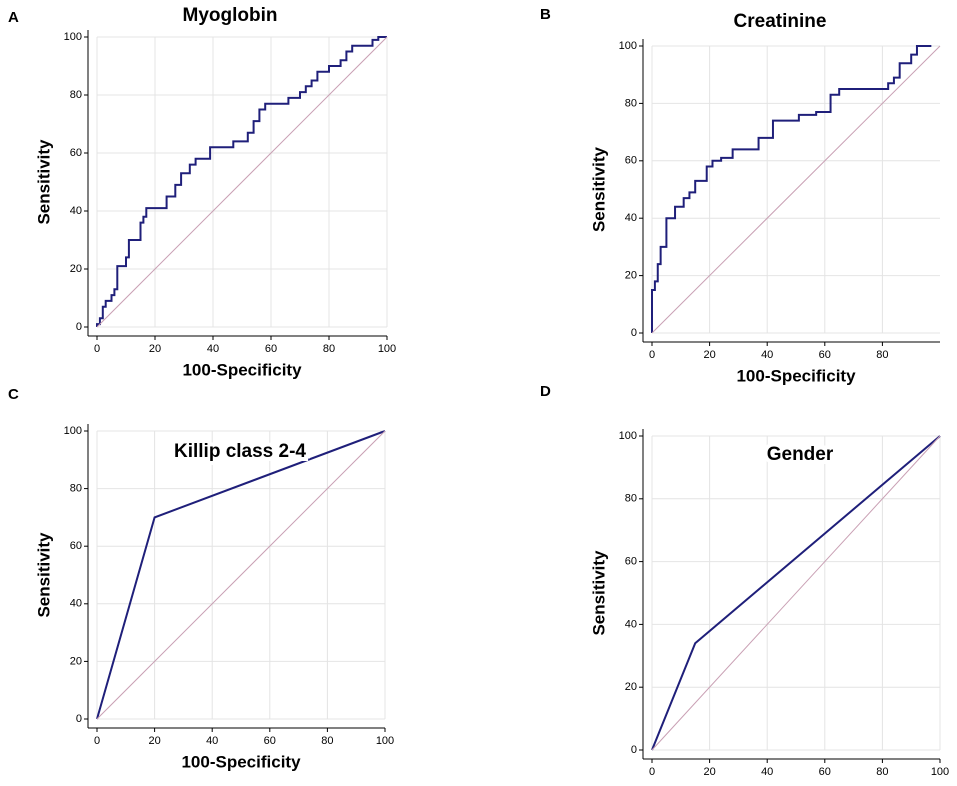 The width and height of the screenshot is (957, 786). I want to click on panel-label: C, so click(13, 394).